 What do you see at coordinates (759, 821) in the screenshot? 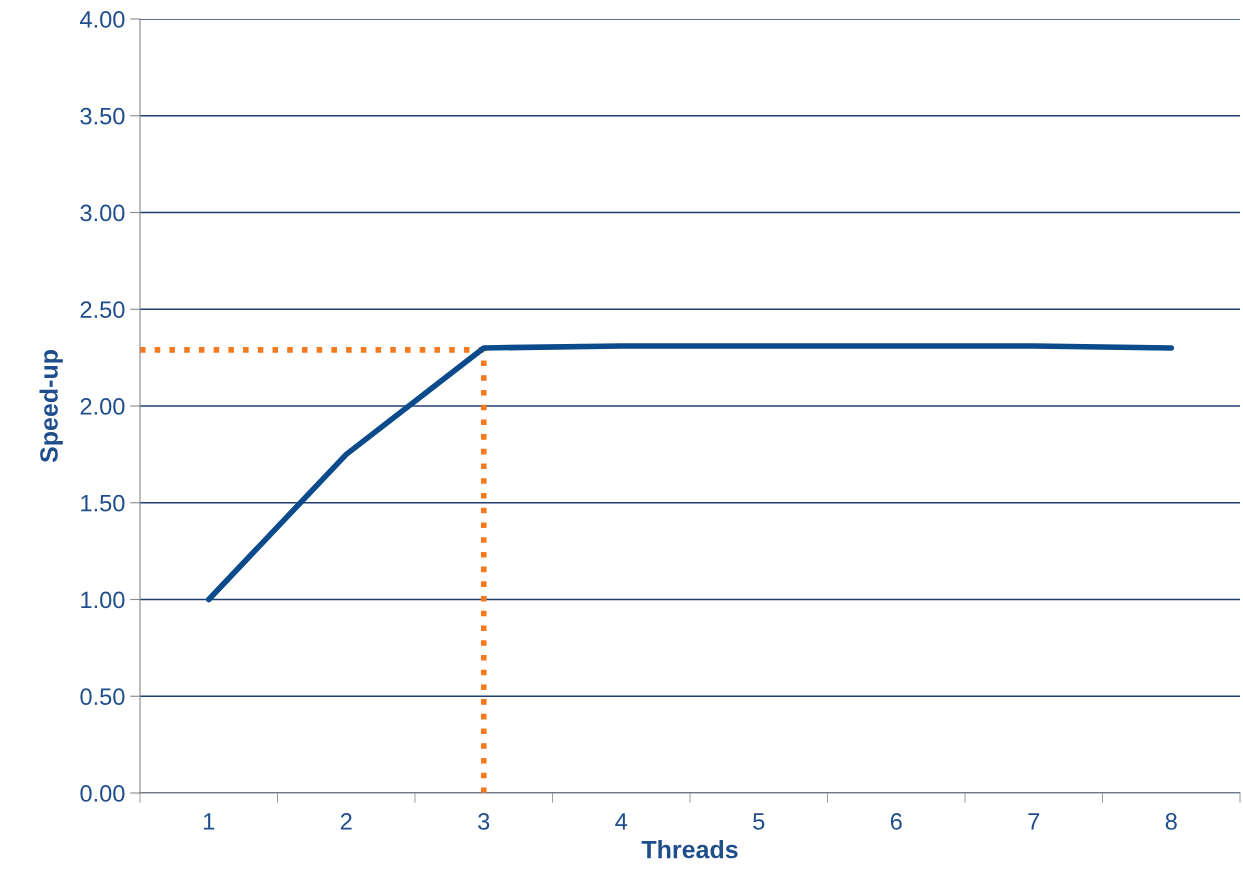
I see `x-tick-label: 5` at bounding box center [759, 821].